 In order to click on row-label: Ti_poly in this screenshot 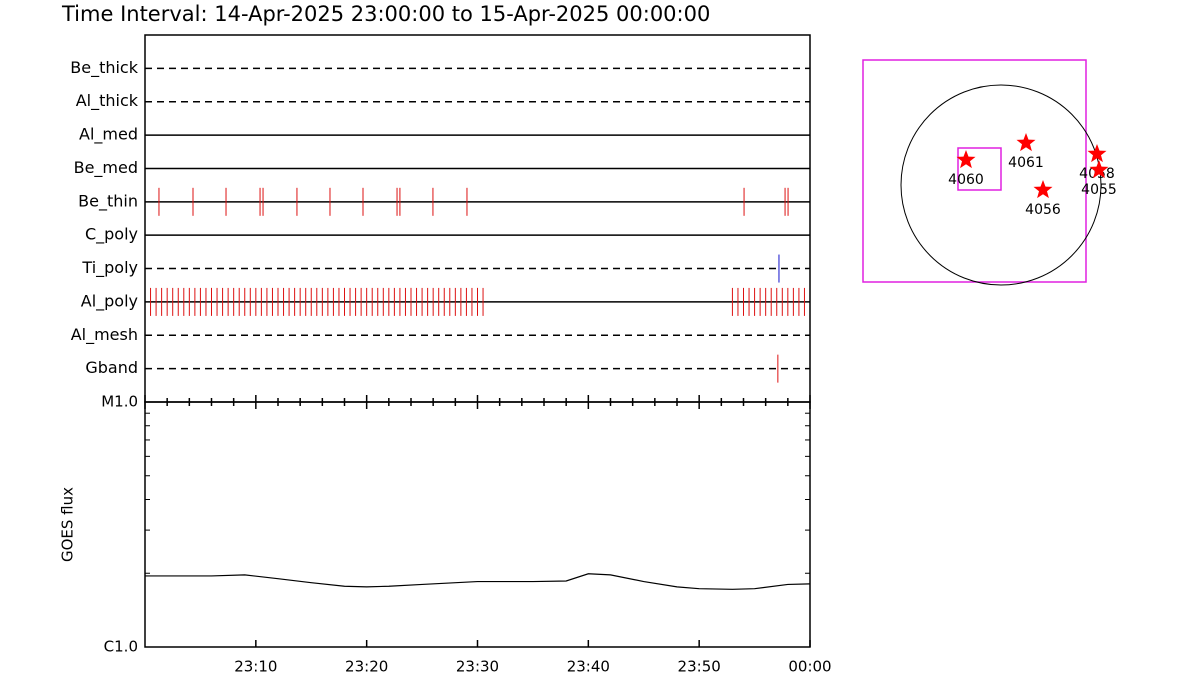, I will do `click(109, 268)`.